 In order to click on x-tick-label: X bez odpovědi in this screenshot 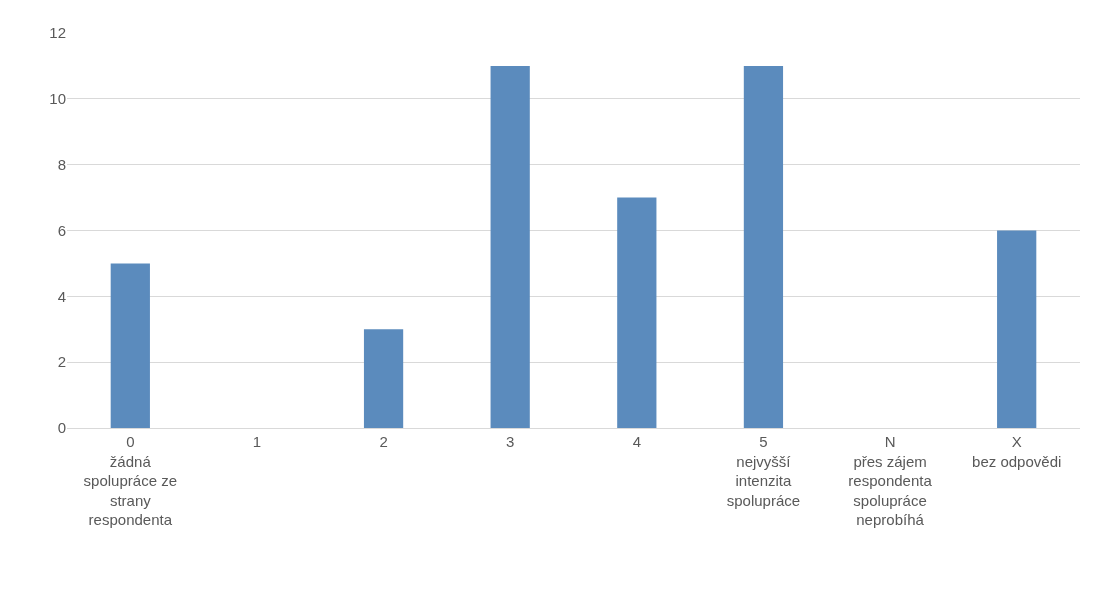, I will do `click(1017, 451)`.